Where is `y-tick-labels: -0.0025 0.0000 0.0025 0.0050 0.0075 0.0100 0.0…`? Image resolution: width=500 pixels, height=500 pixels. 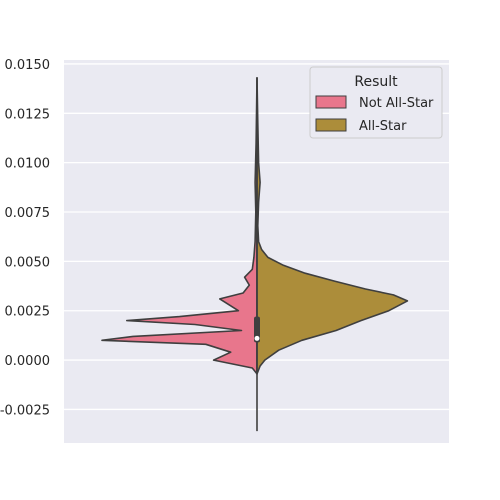
y-tick-labels: -0.0025 0.0000 0.0025 0.0050 0.0075 0.0100 0.0… is located at coordinates (25, 238).